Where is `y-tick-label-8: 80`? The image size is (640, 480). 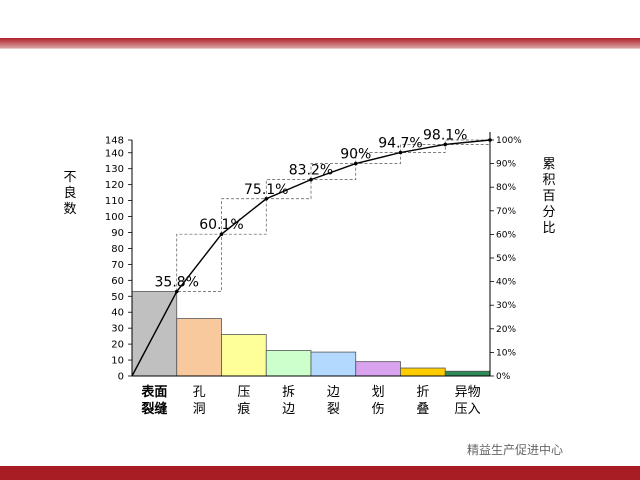
y-tick-label-8: 80 is located at coordinates (117, 249).